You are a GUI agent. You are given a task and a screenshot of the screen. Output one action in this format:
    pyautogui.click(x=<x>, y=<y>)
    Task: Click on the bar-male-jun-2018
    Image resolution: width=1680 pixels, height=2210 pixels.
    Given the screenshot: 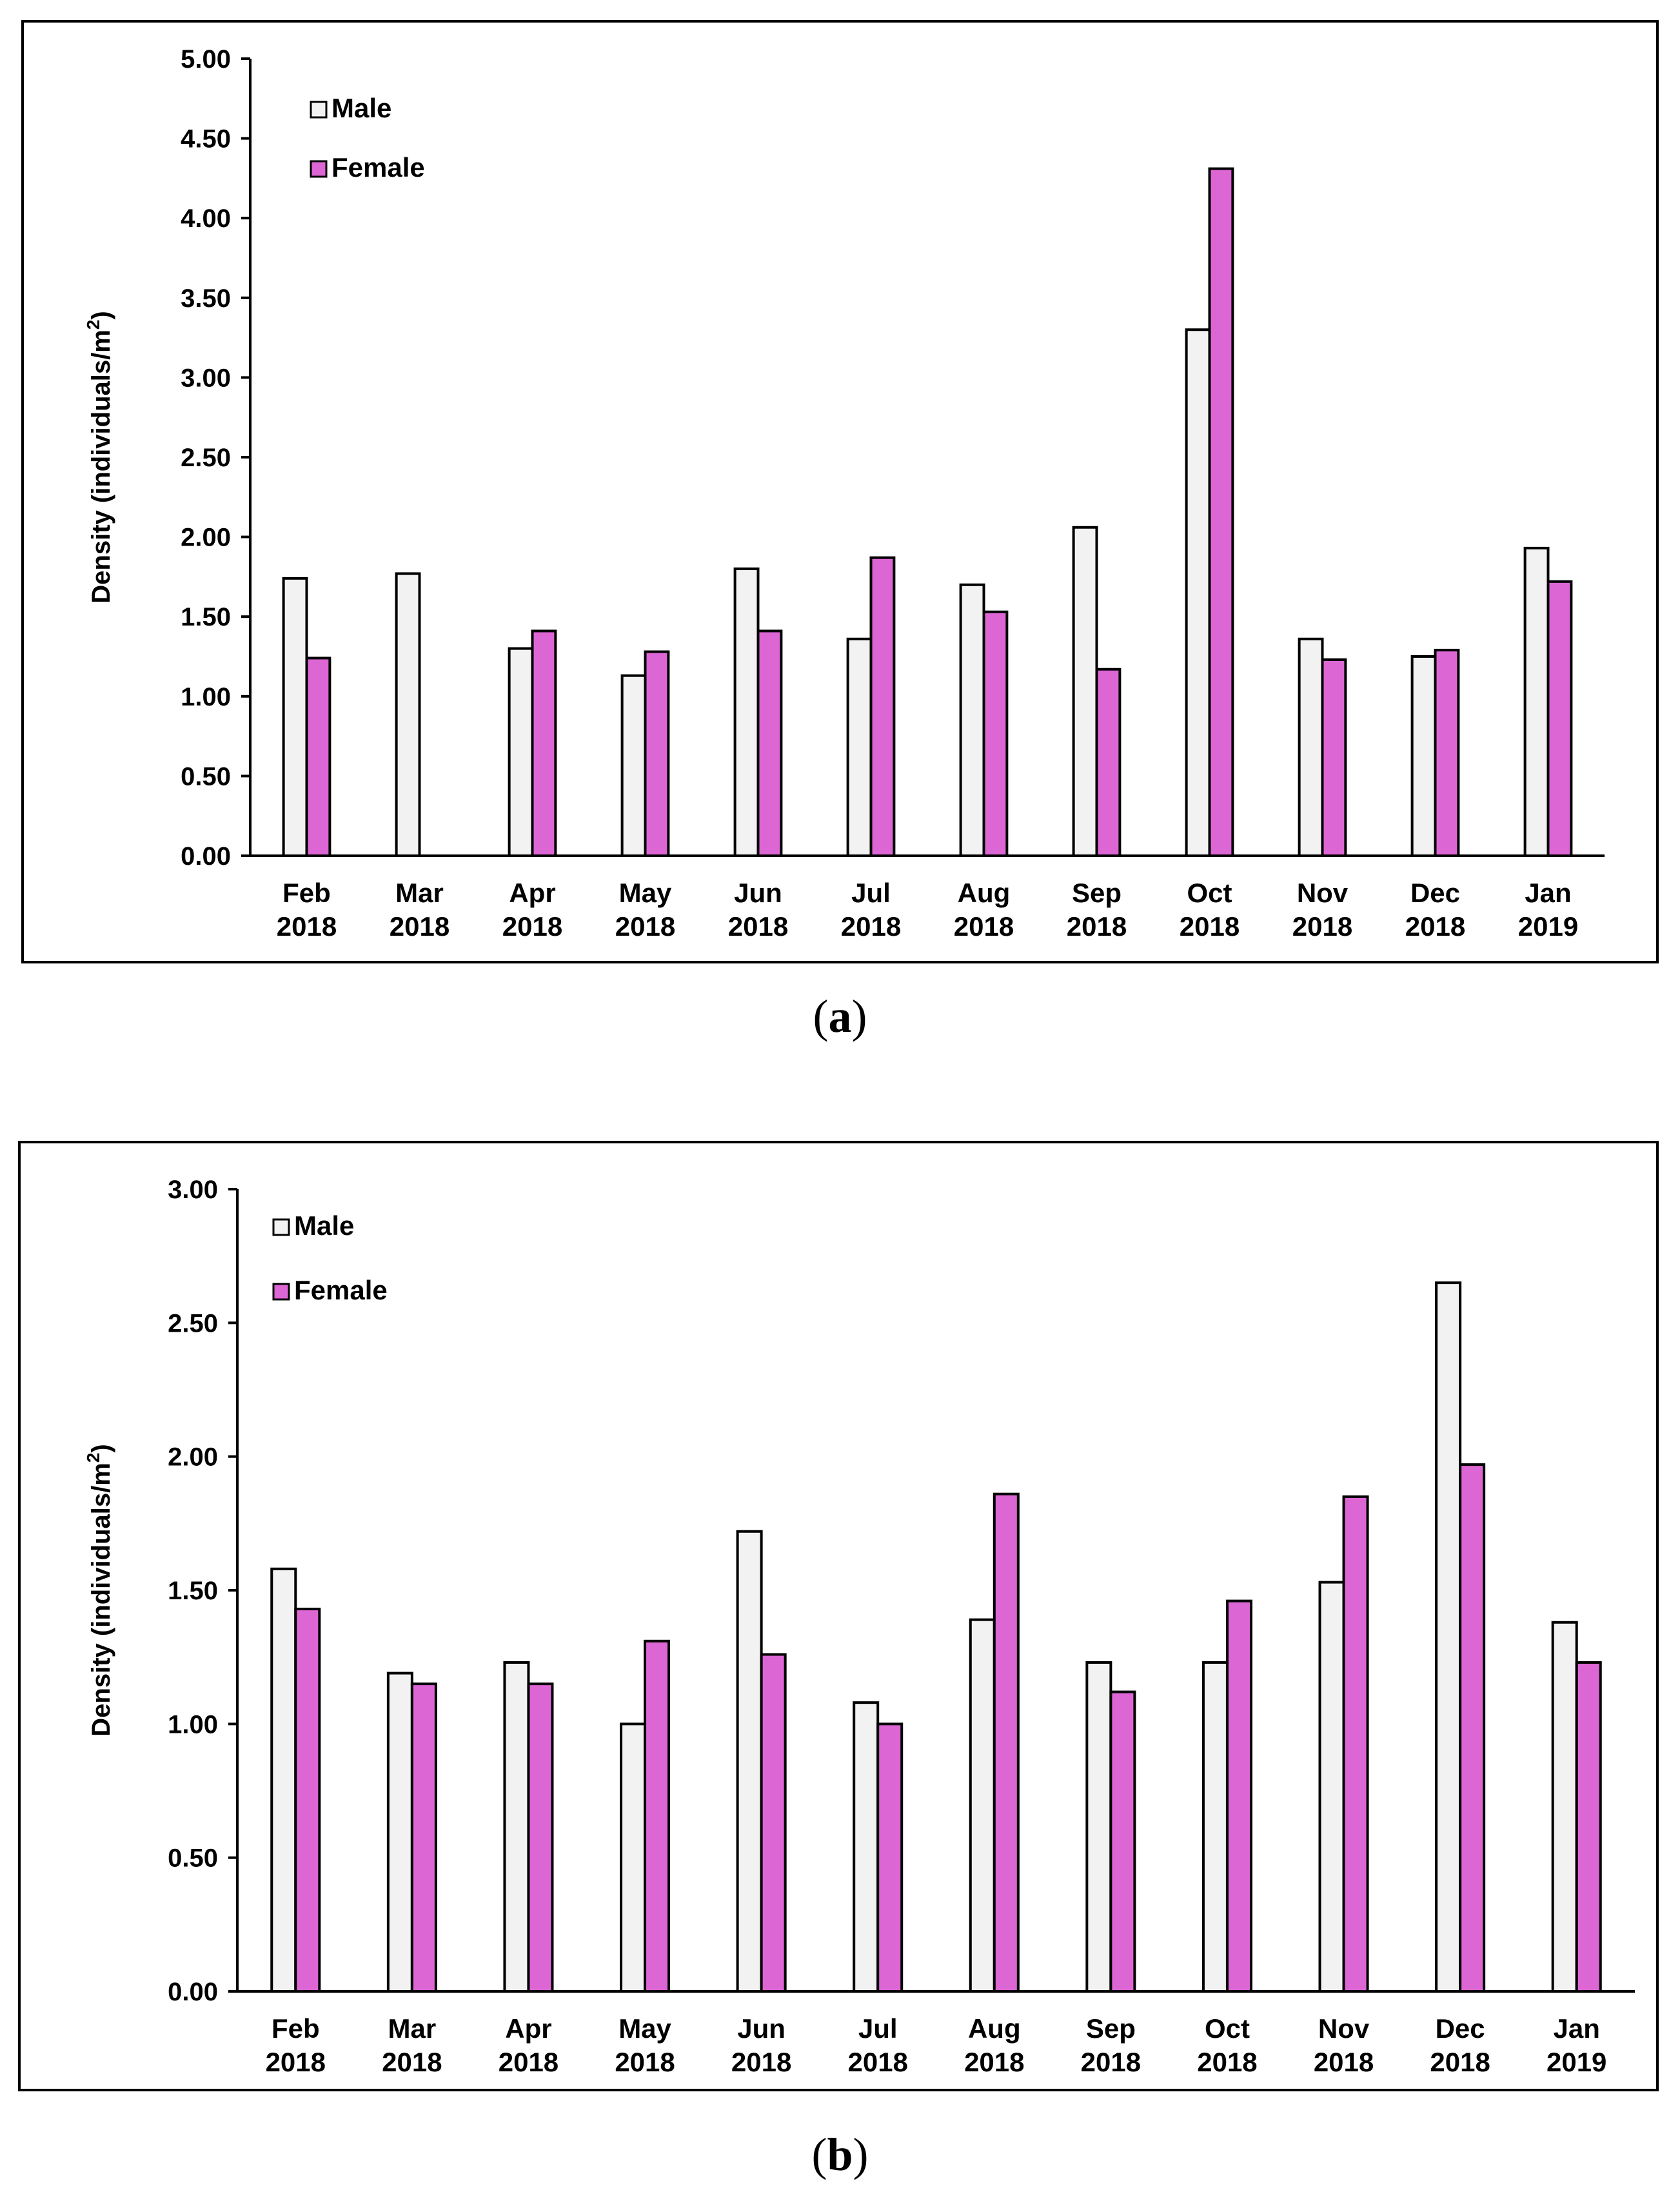 What is the action you would take?
    pyautogui.click(x=746, y=712)
    